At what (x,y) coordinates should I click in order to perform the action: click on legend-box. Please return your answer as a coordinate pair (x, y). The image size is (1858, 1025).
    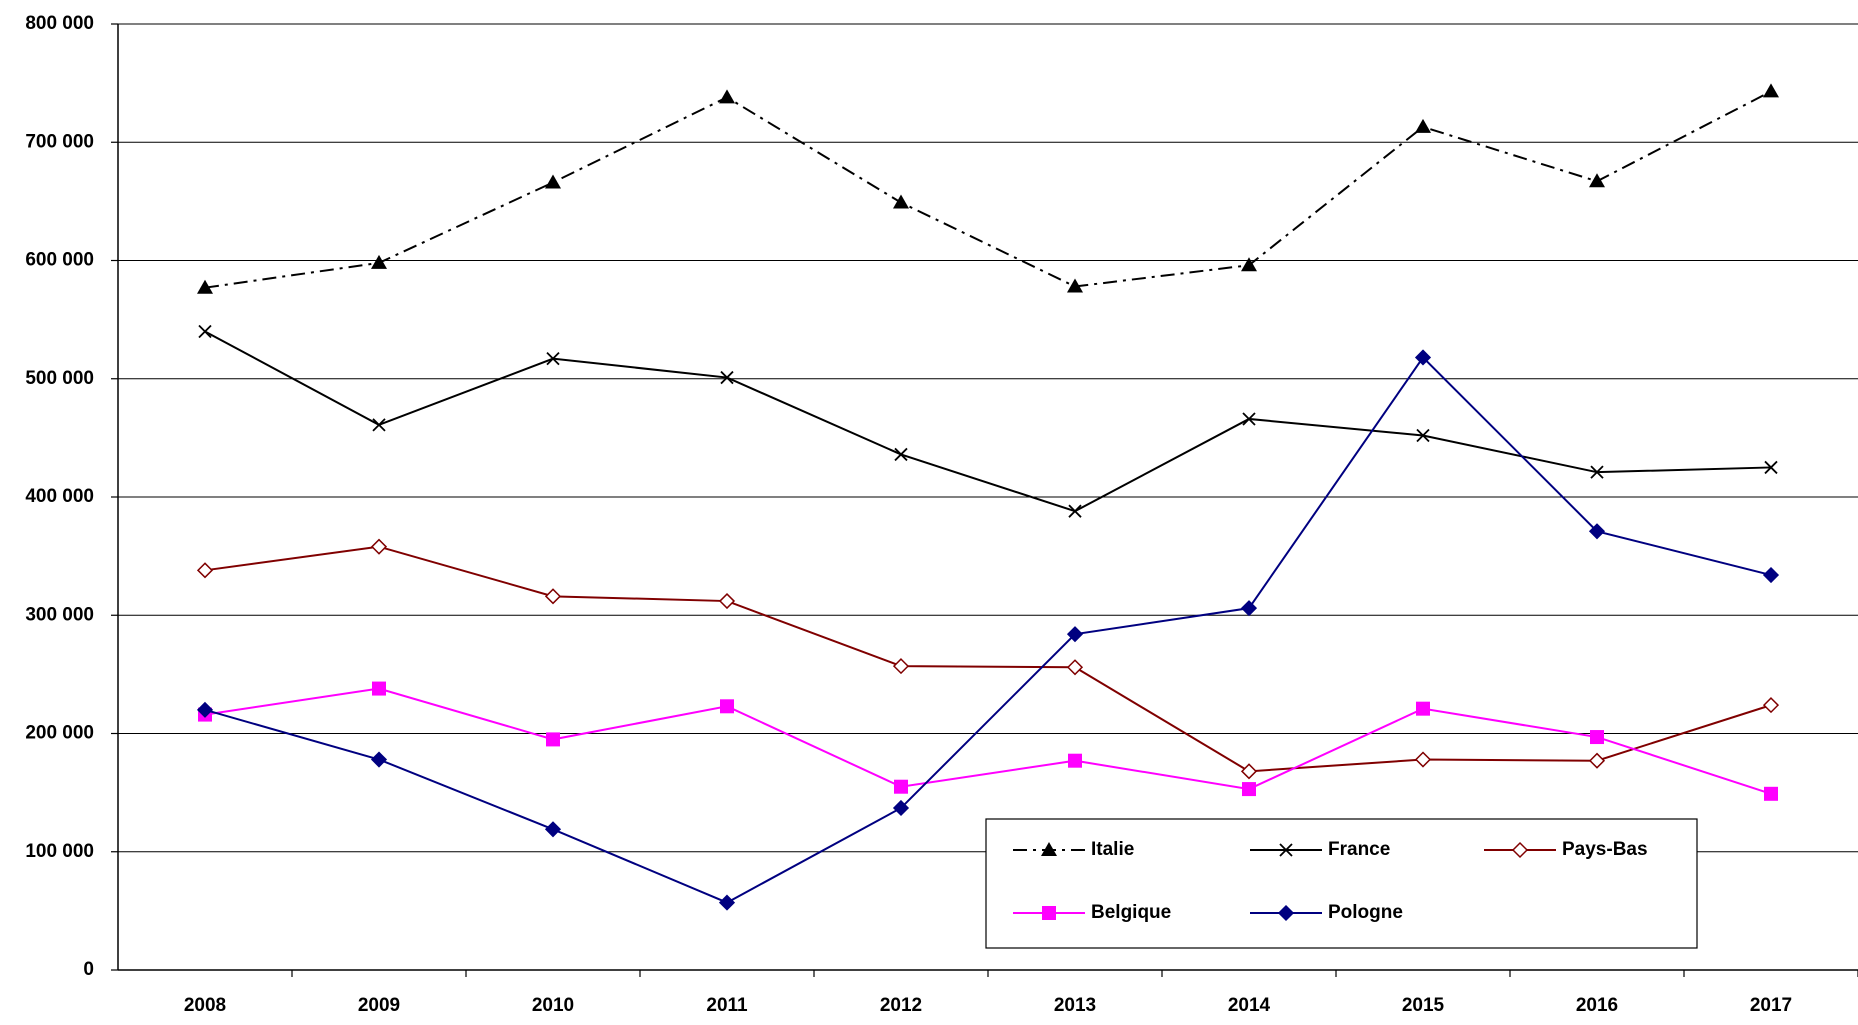
    Looking at the image, I should click on (1341, 883).